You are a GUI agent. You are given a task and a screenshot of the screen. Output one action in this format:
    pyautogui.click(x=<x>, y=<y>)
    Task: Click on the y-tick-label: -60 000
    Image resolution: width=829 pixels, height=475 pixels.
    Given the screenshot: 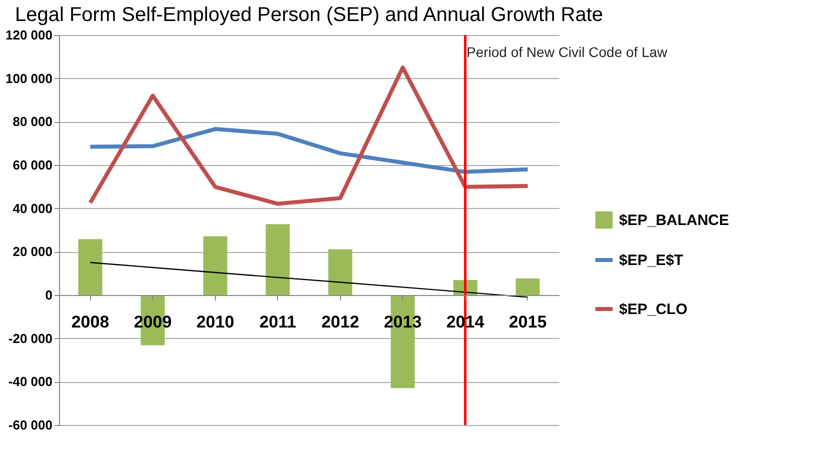 What is the action you would take?
    pyautogui.click(x=30, y=425)
    